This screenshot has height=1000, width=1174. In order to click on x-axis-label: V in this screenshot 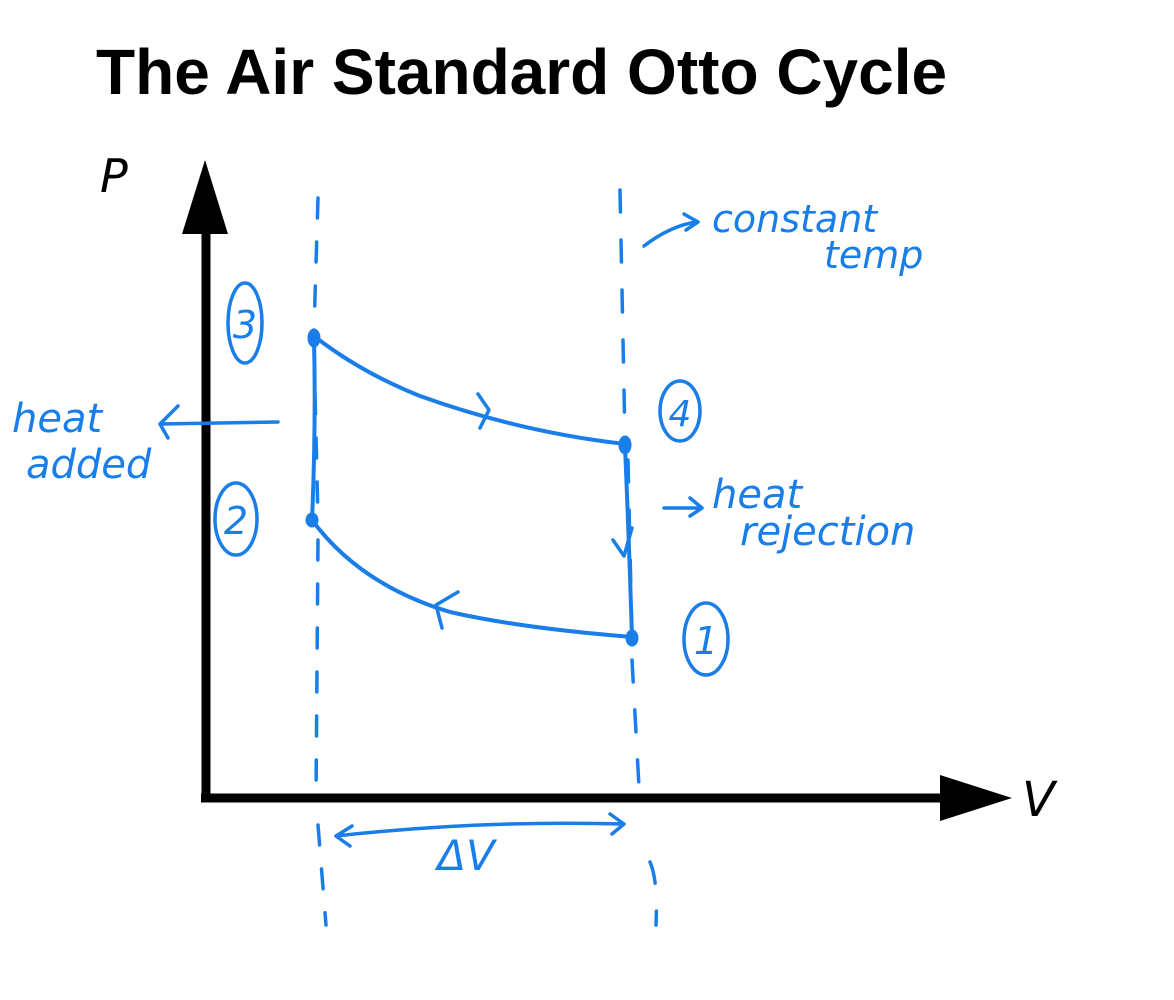, I will do `click(1040, 800)`.